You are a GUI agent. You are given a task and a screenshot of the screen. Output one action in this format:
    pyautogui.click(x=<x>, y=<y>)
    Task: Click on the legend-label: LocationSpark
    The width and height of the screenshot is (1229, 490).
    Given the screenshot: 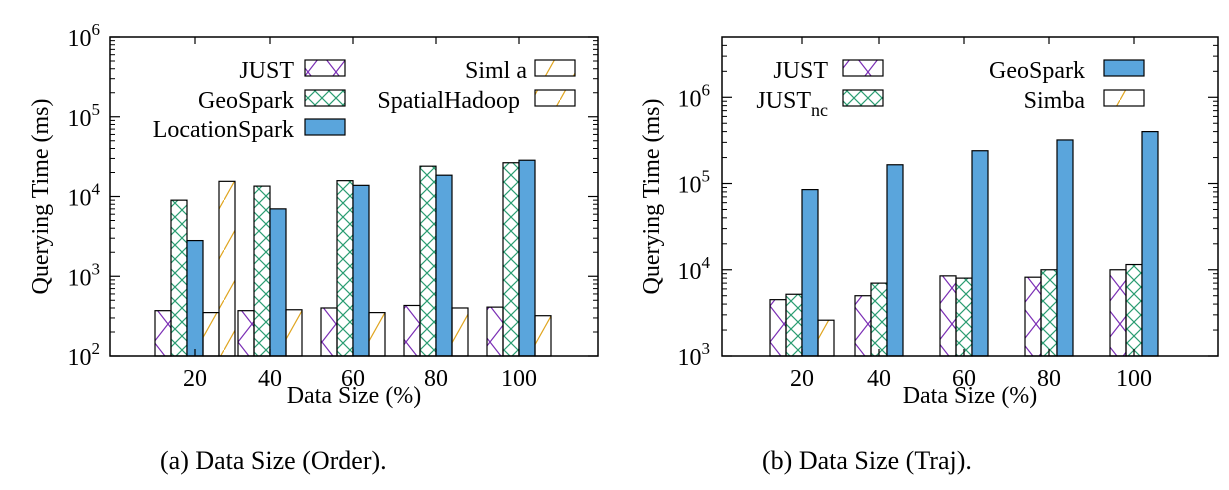 What is the action you would take?
    pyautogui.click(x=223, y=130)
    